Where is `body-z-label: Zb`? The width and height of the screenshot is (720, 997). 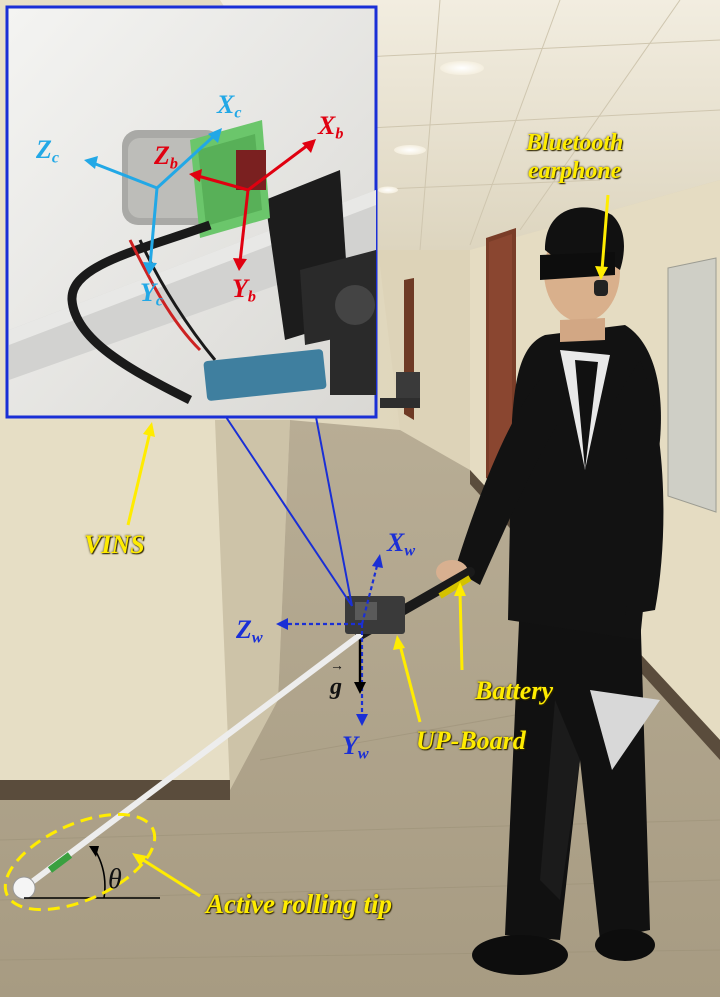
body-z-label: Zb is located at coordinates (166, 158).